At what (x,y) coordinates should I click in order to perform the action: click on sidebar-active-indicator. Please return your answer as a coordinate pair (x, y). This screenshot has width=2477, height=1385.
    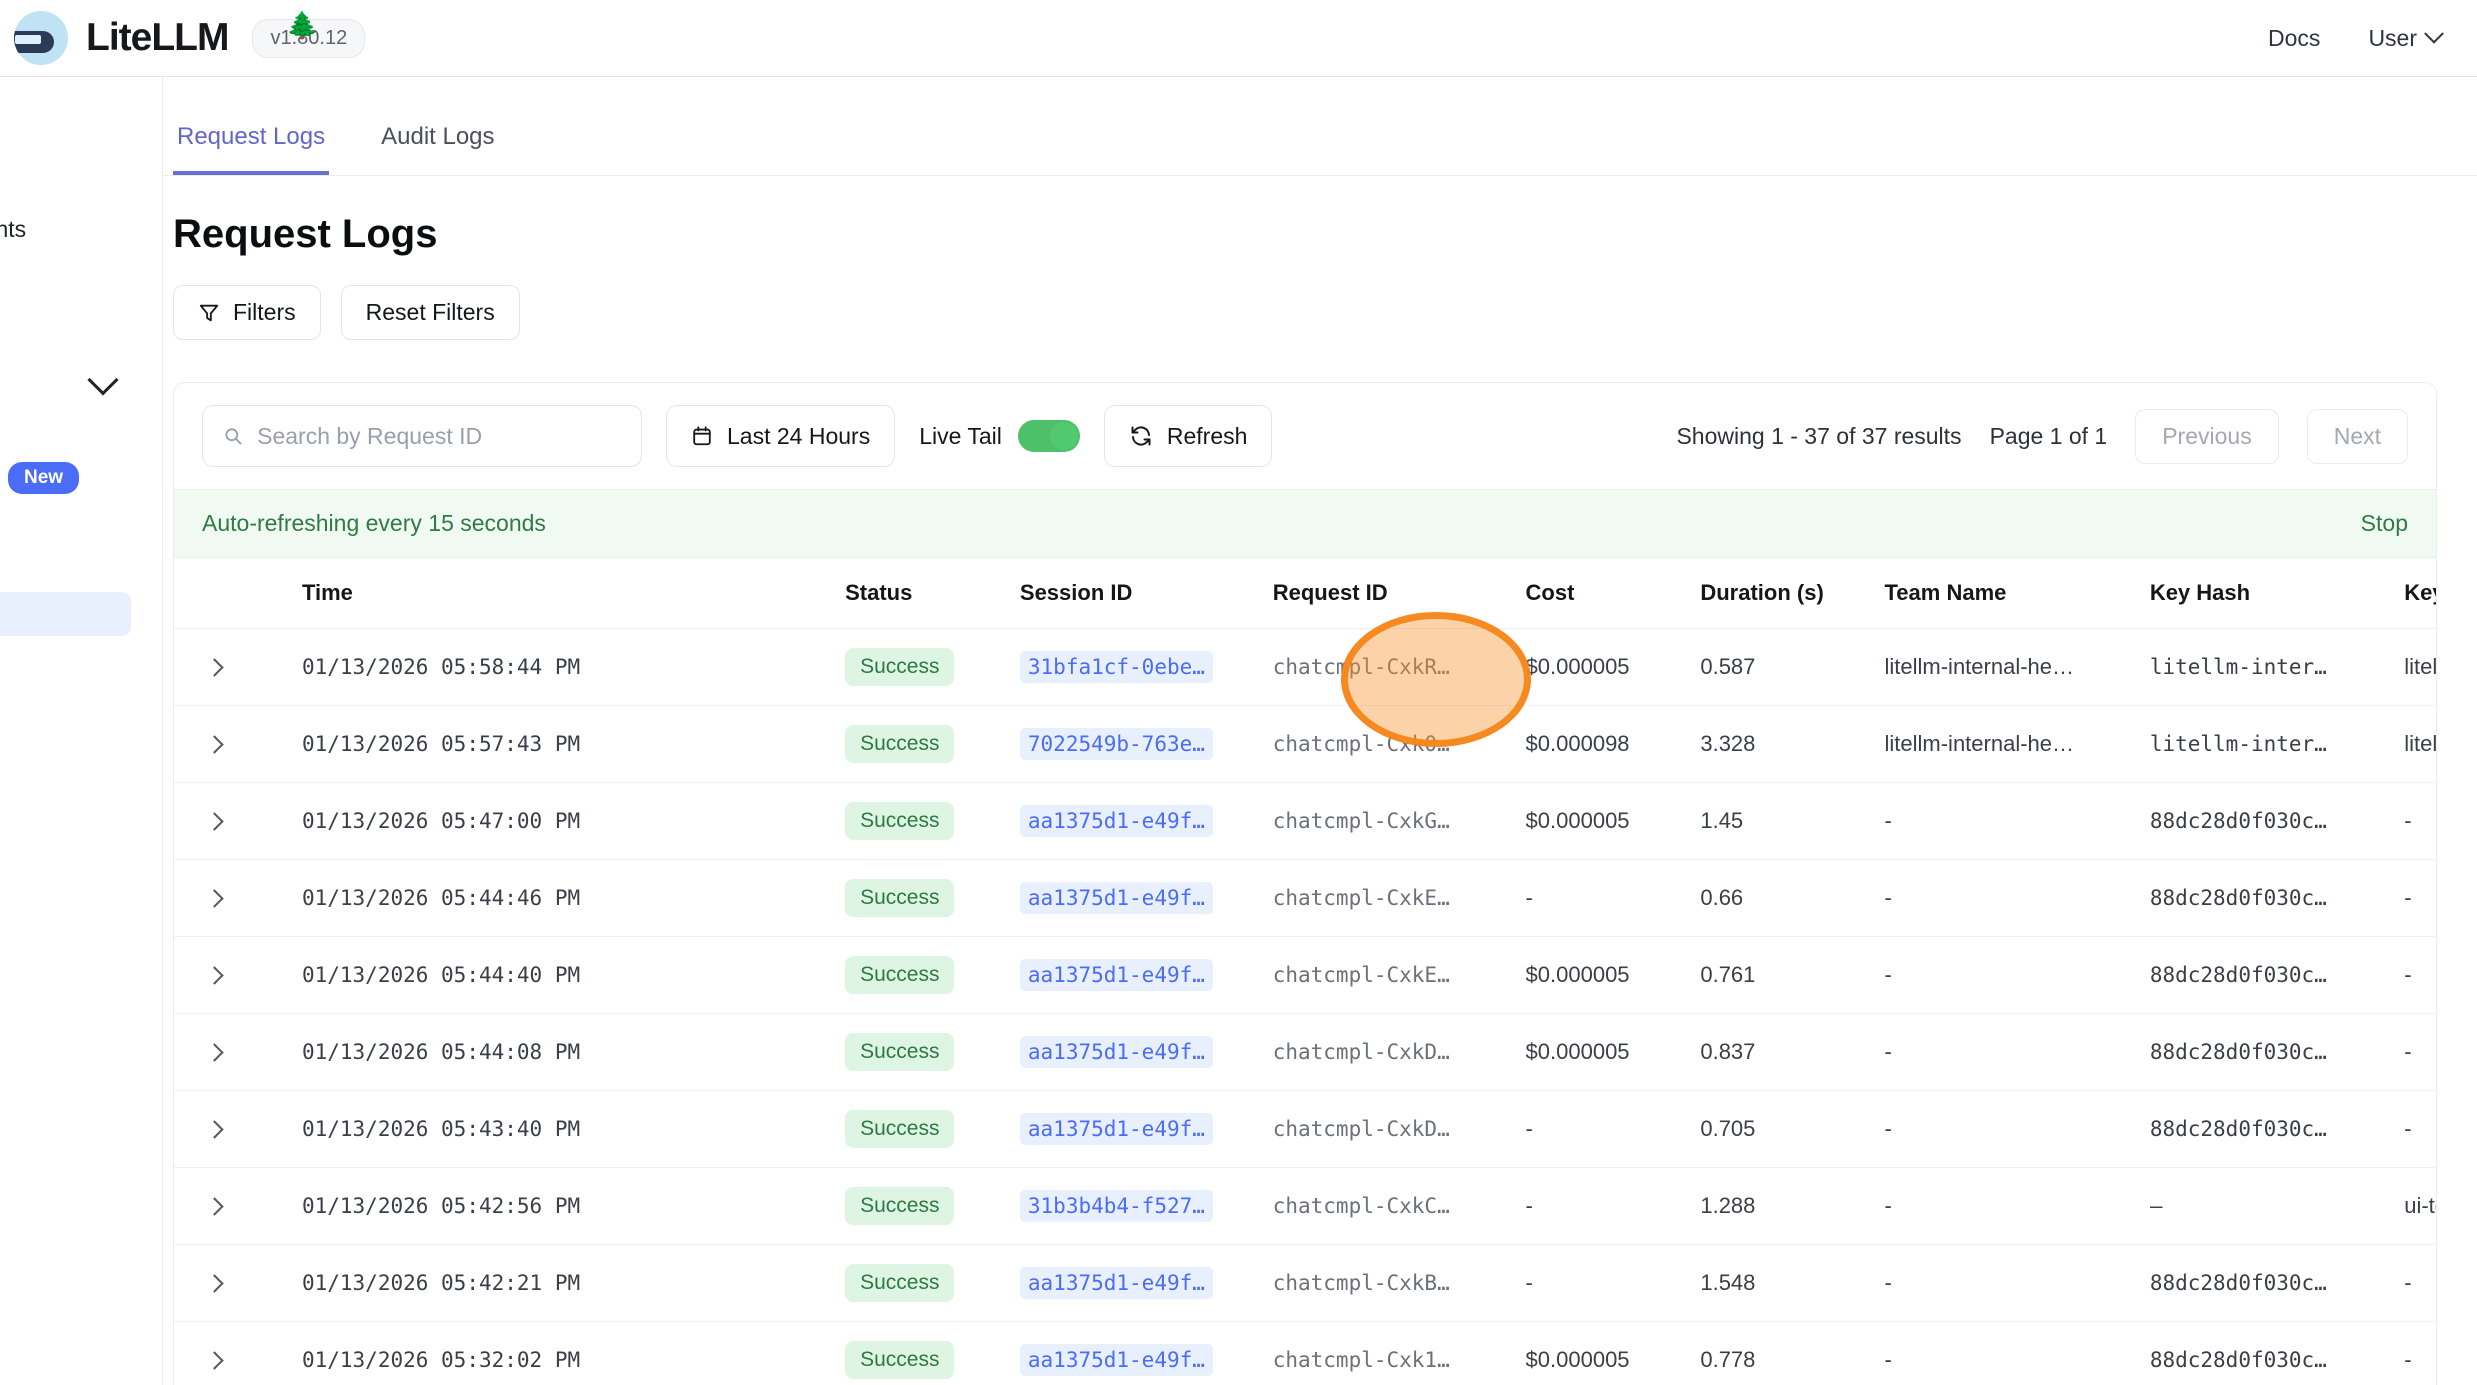
    Looking at the image, I should click on (65, 614).